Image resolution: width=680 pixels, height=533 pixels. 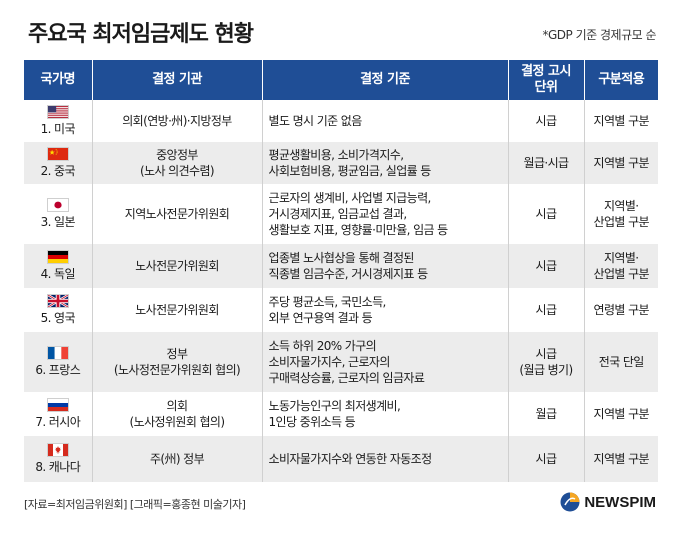 I want to click on country-cell: 5. 영국, so click(x=58, y=310).